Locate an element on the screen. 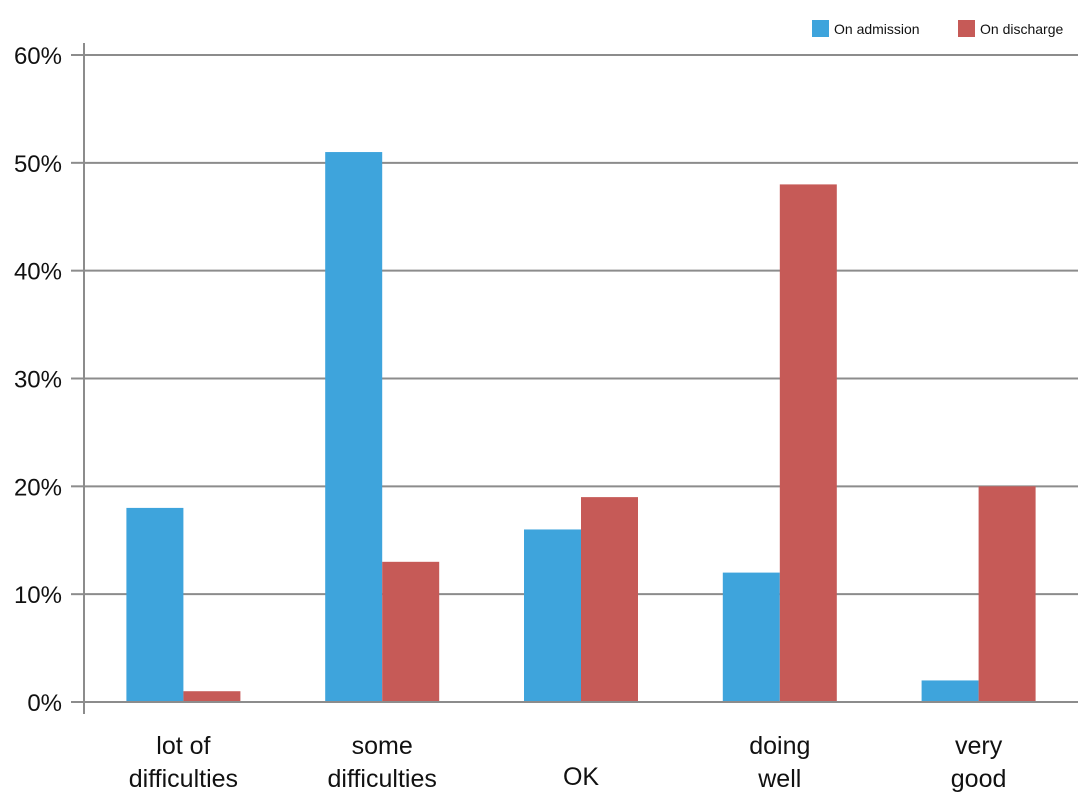 This screenshot has height=799, width=1081. x-category-label: doing well is located at coordinates (779, 762).